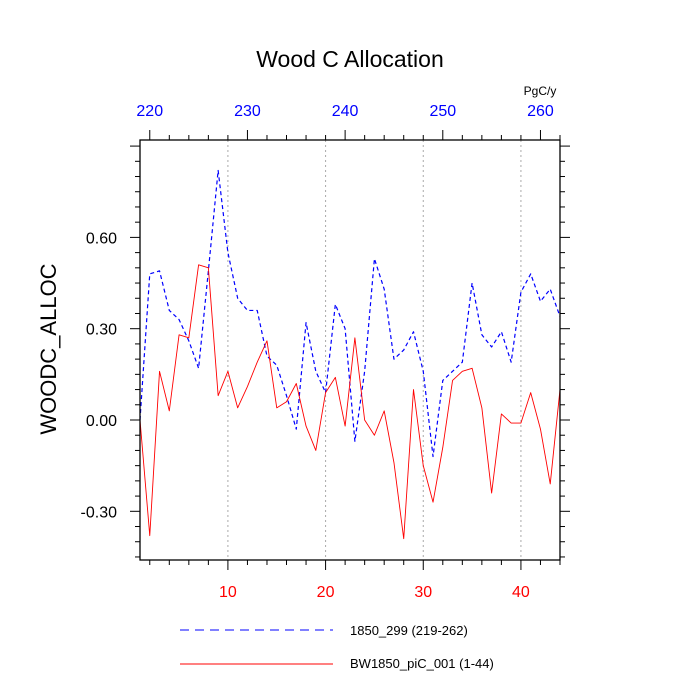 The height and width of the screenshot is (700, 700). What do you see at coordinates (228, 592) in the screenshot?
I see `x-bottom-tick-label: 10` at bounding box center [228, 592].